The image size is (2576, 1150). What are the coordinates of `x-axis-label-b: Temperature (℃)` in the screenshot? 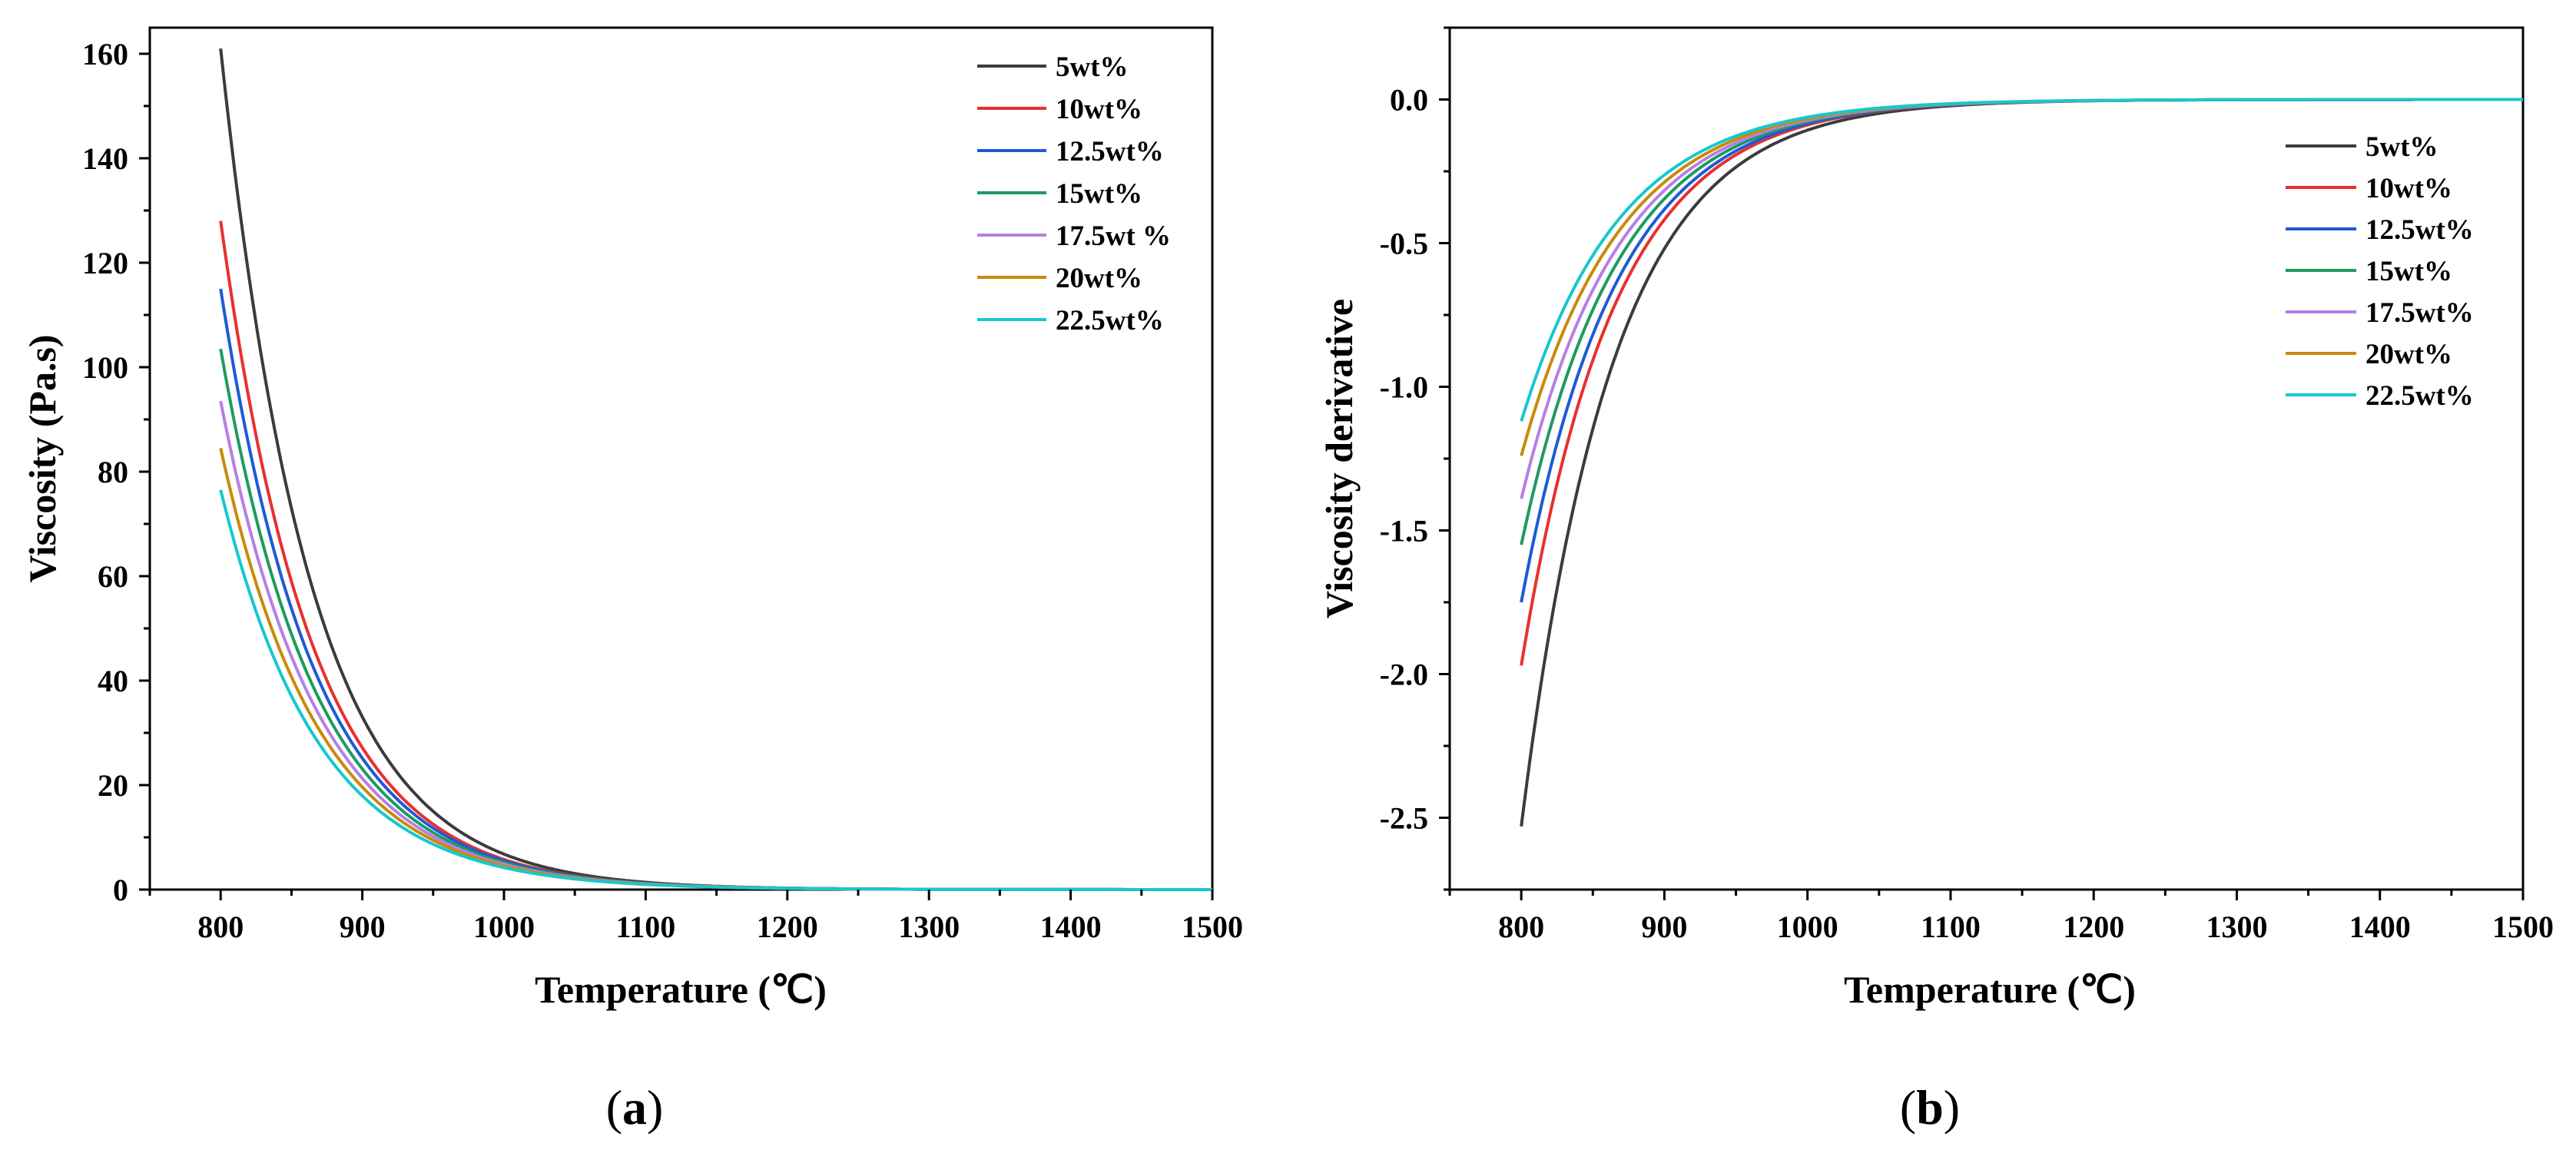 It's located at (1990, 989).